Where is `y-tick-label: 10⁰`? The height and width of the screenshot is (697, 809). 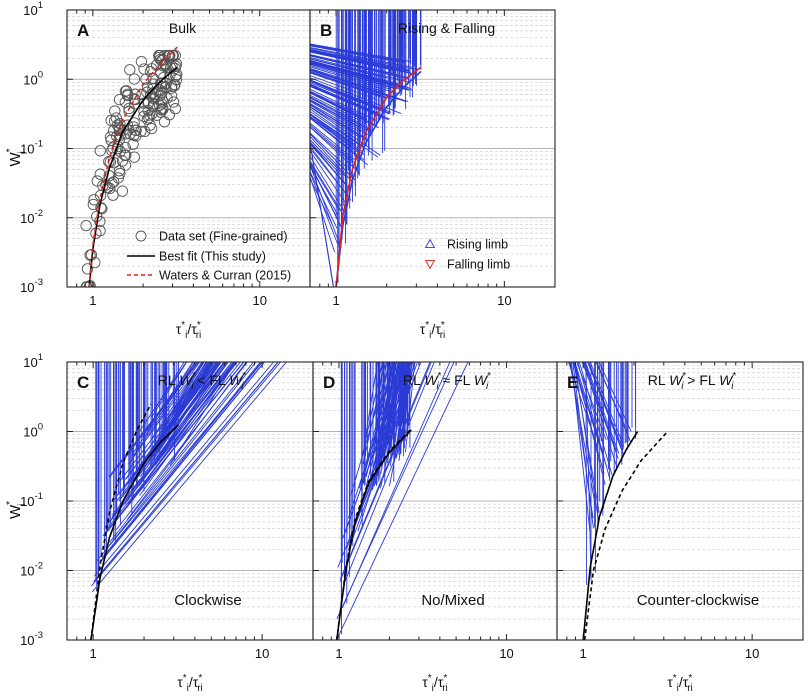
y-tick-label: 10⁰ is located at coordinates (33, 78).